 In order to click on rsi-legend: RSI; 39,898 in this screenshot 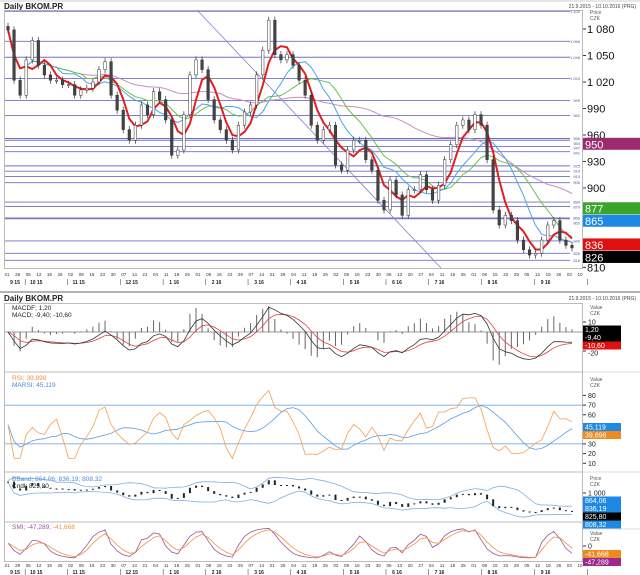, I will do `click(29, 378)`.